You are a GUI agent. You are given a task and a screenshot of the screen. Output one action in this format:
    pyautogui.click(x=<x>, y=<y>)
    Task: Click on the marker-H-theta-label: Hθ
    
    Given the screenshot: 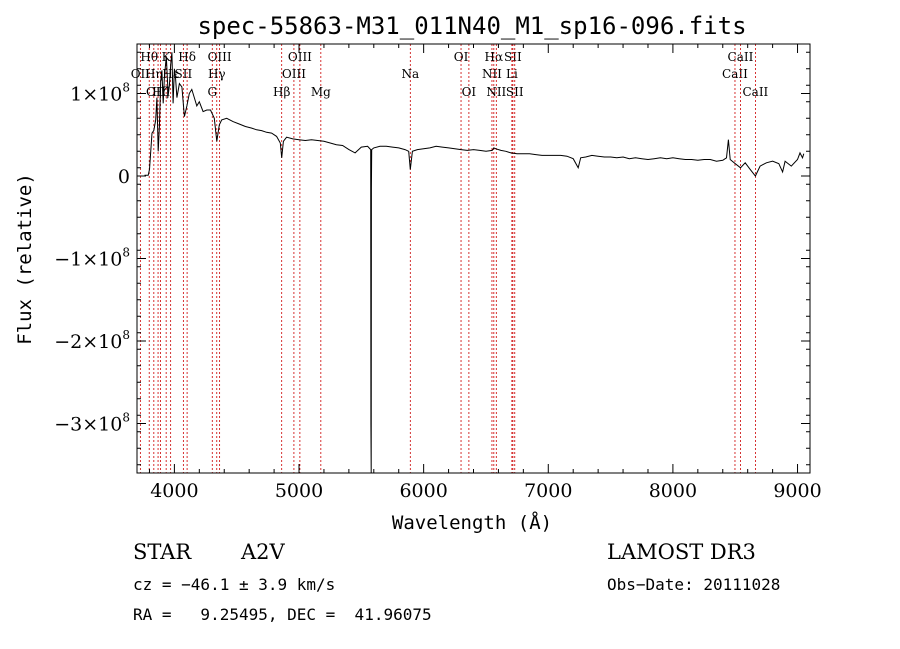 What is the action you would take?
    pyautogui.click(x=149, y=57)
    